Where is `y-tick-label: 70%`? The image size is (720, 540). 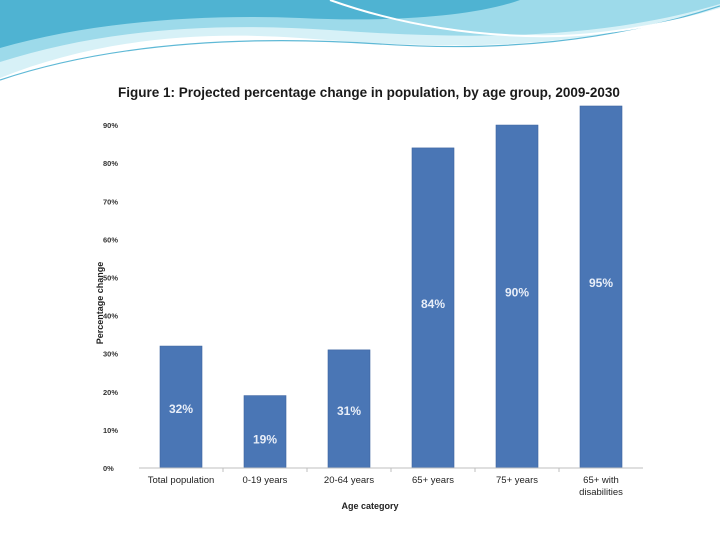
y-tick-label: 70% is located at coordinates (110, 201).